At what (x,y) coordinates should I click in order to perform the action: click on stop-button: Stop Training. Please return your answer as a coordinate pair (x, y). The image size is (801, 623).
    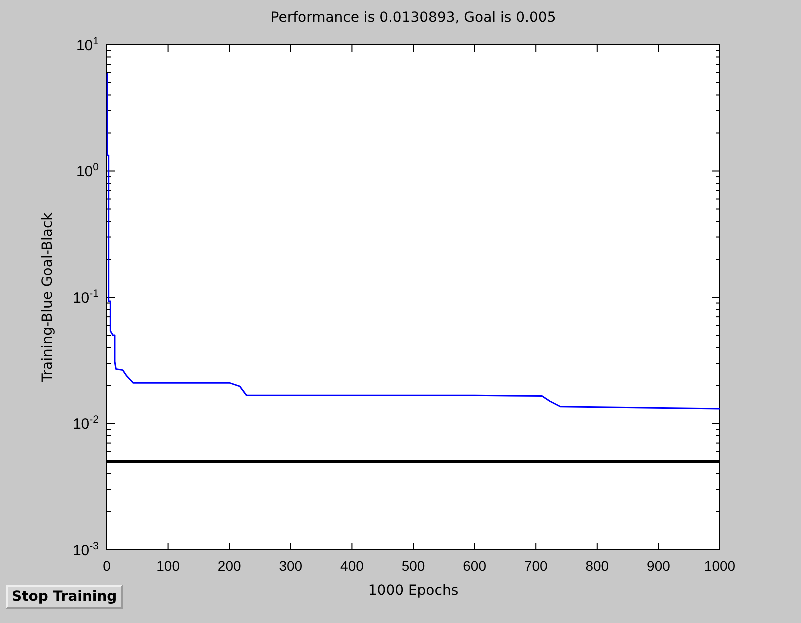
    Looking at the image, I should click on (65, 597).